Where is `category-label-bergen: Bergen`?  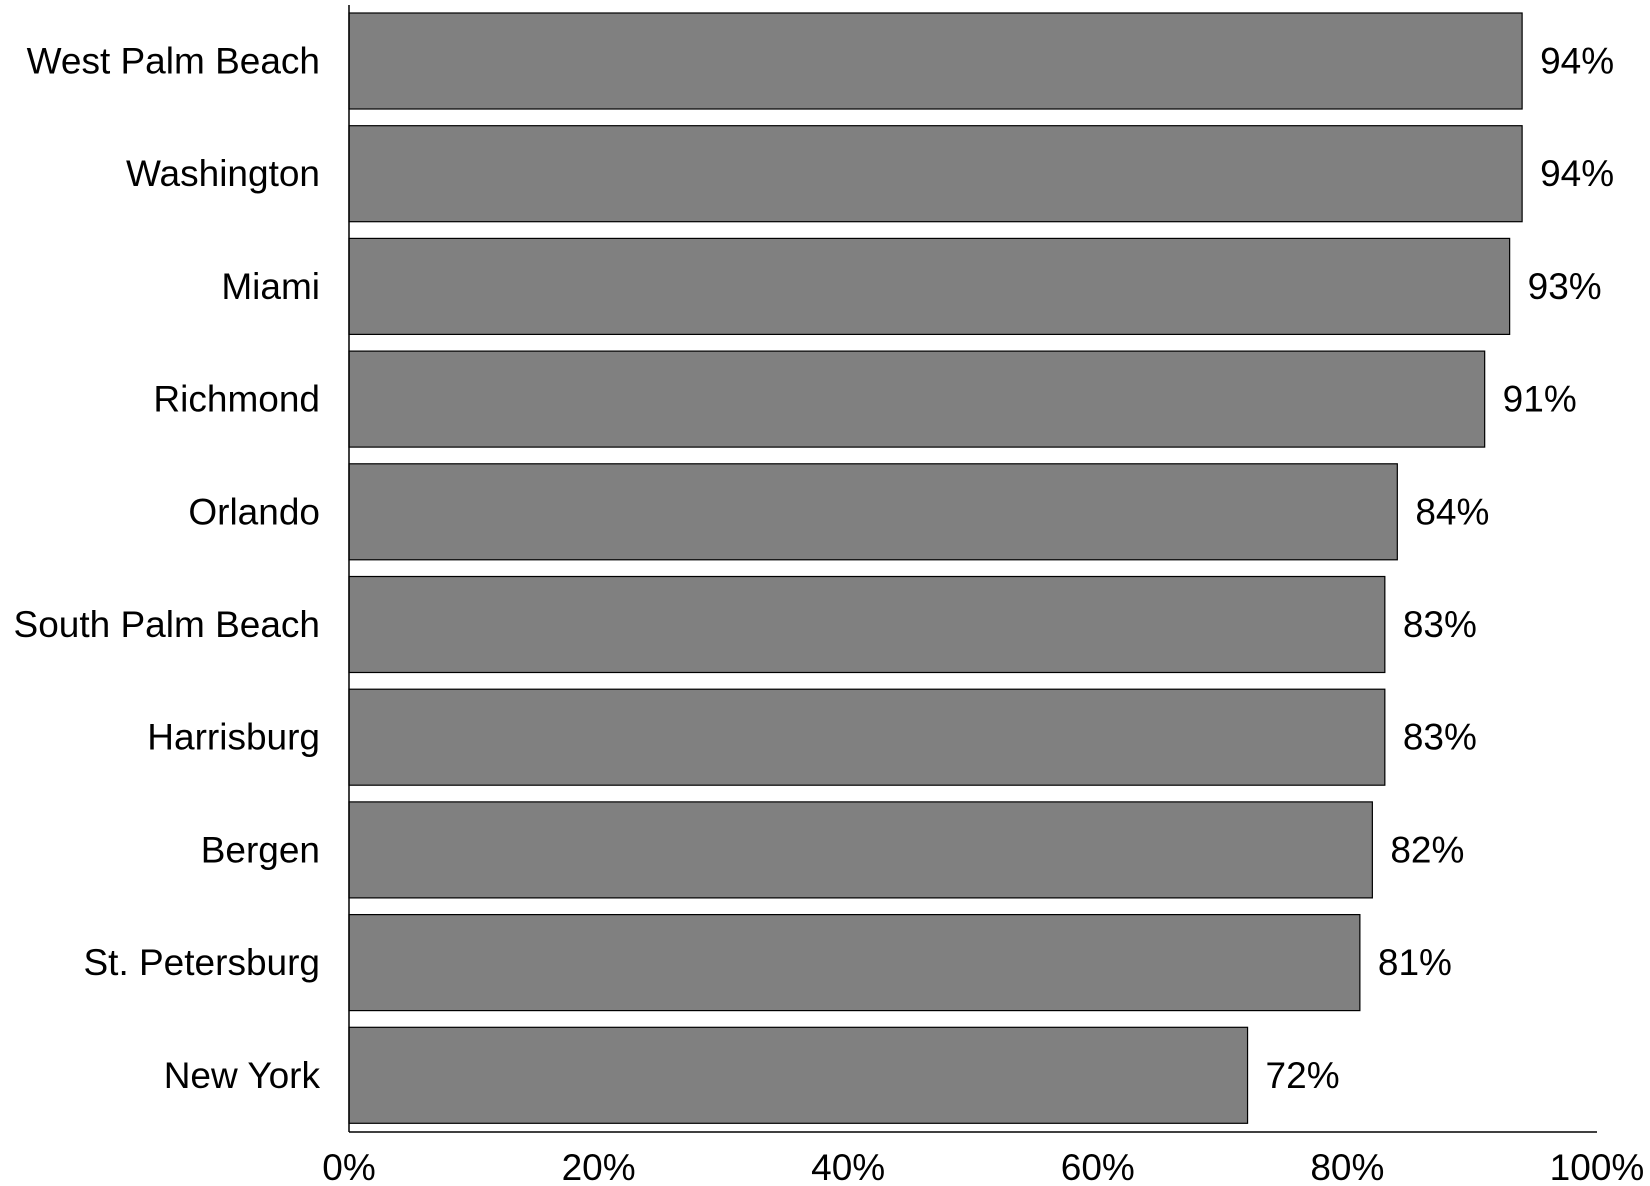 category-label-bergen: Bergen is located at coordinates (260, 849).